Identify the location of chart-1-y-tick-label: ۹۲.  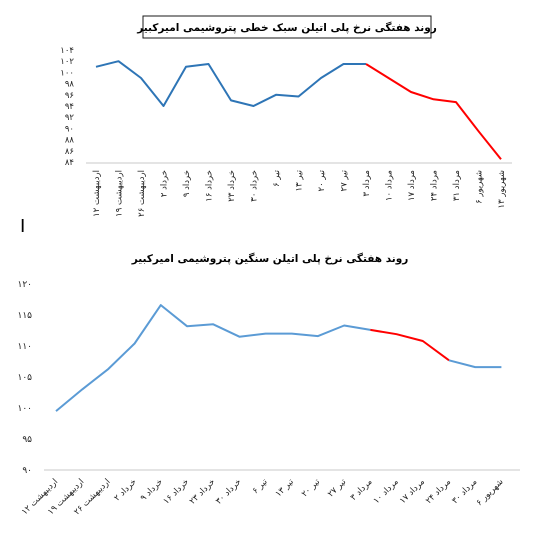
(70, 118).